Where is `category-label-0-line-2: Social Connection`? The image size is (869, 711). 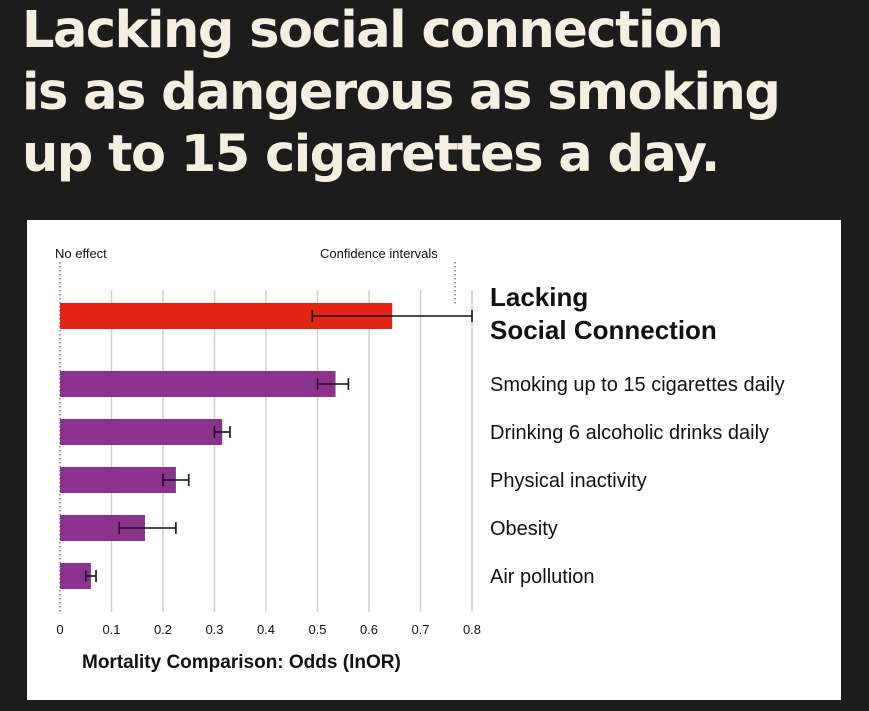 category-label-0-line-2: Social Connection is located at coordinates (603, 330).